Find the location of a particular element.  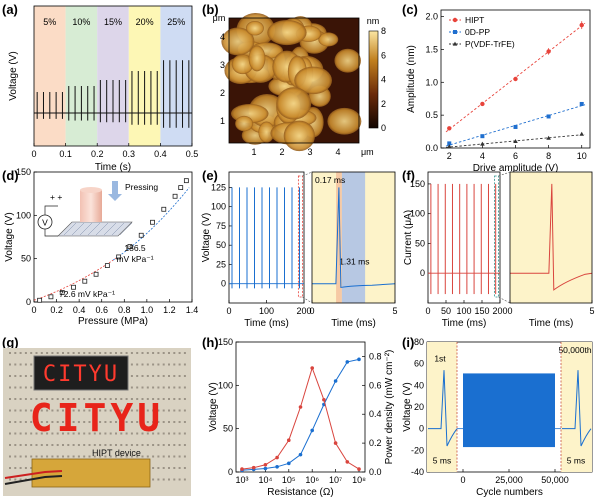

colorbar-tick: 0 is located at coordinates (383, 128).